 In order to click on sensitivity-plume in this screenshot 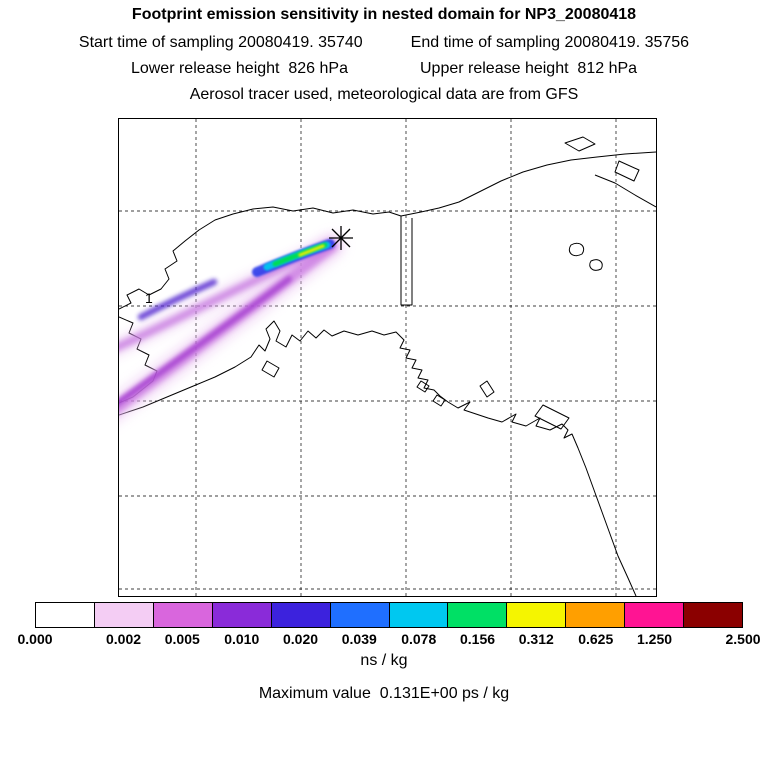, I will do `click(232, 328)`.